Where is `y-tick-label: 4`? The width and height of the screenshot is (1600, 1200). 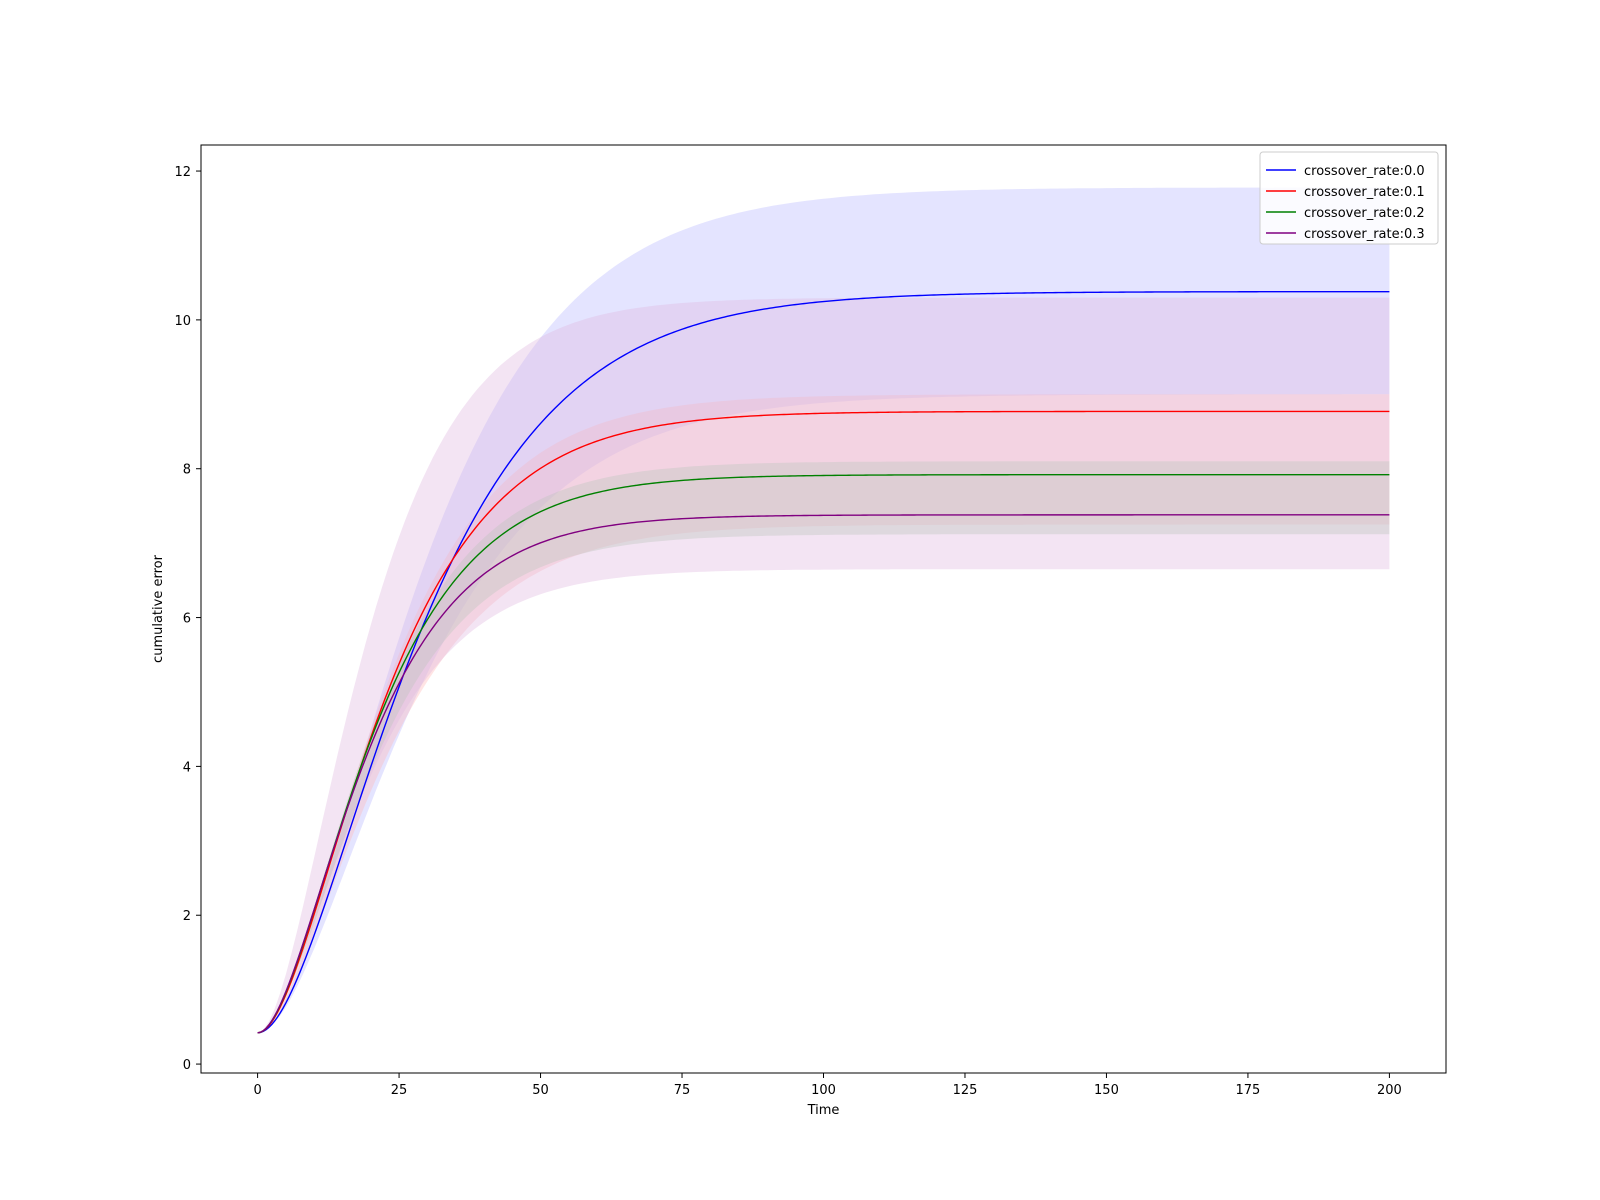 y-tick-label: 4 is located at coordinates (187, 767).